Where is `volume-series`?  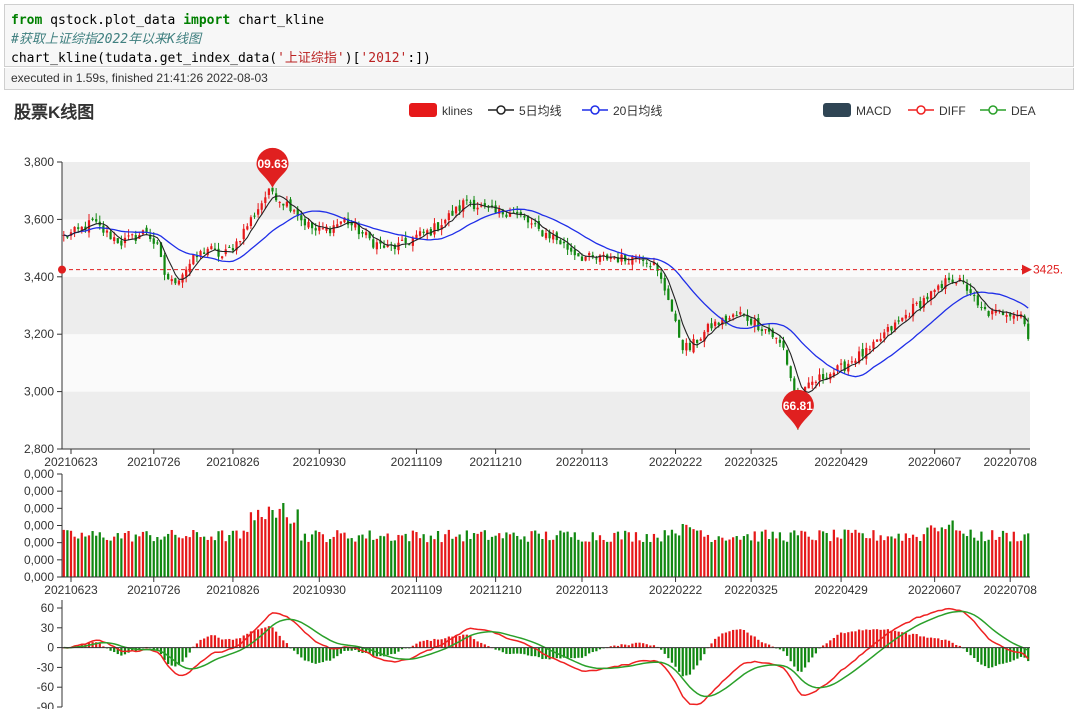 volume-series is located at coordinates (546, 540).